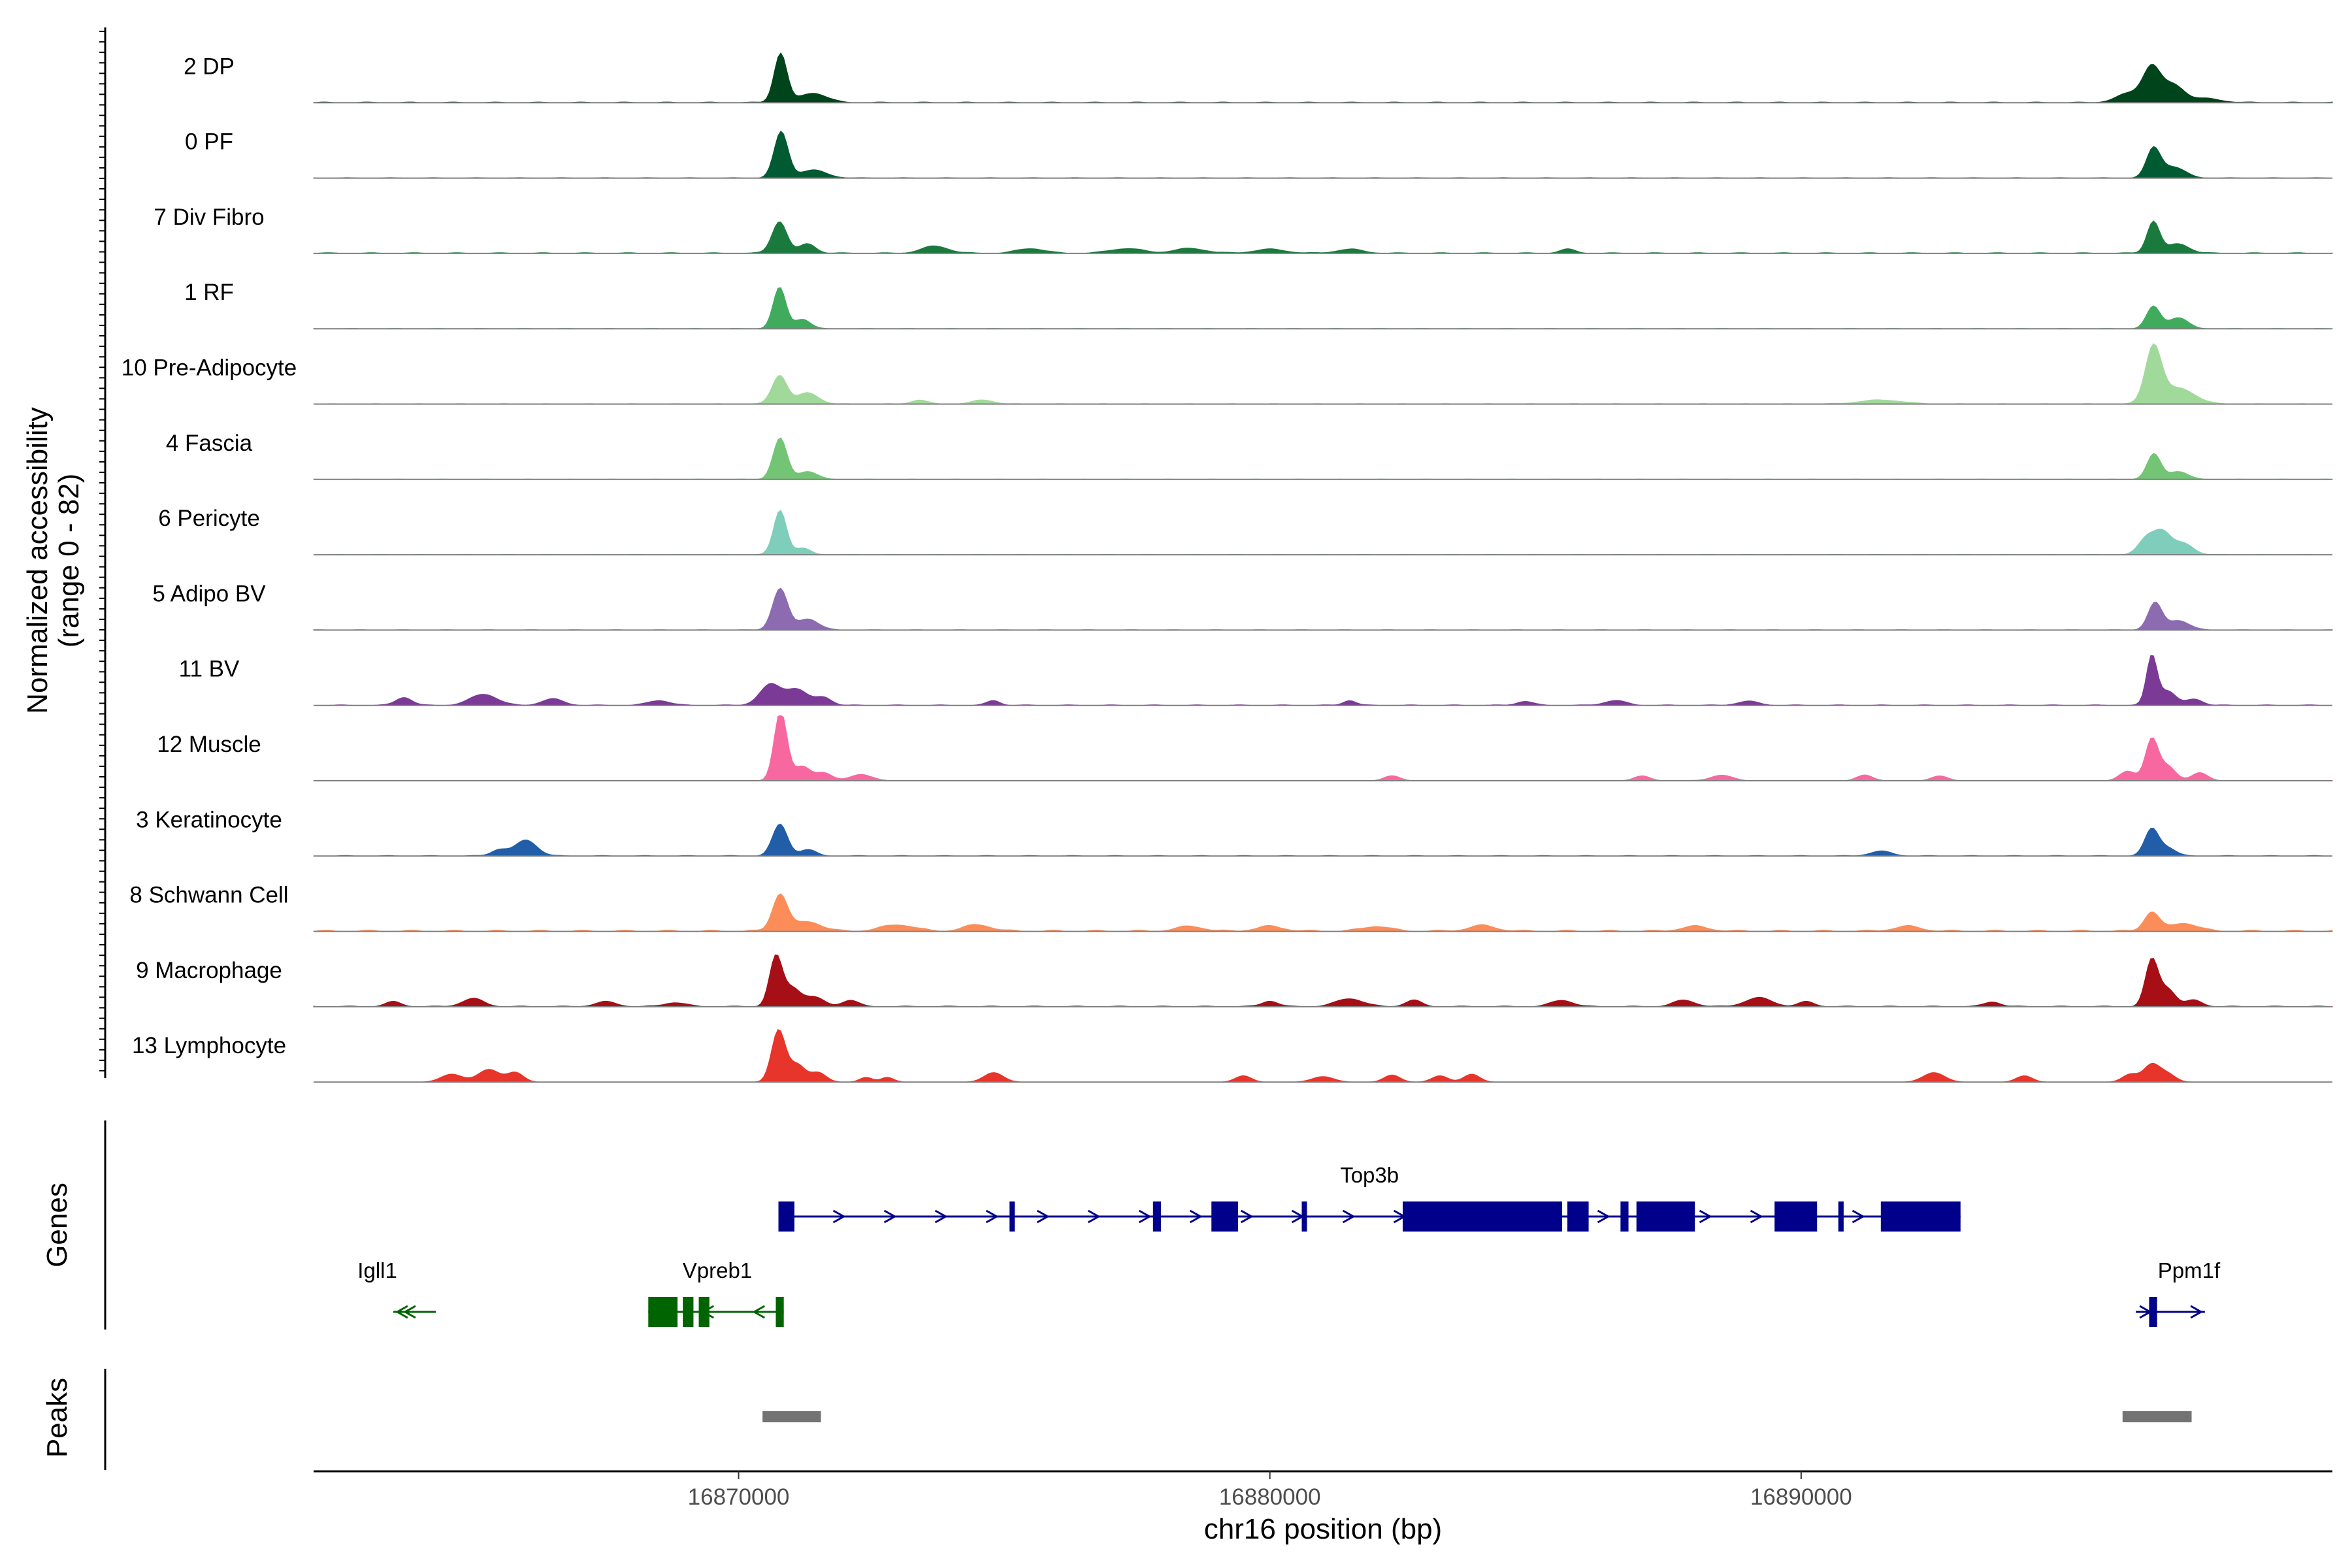  Describe the element at coordinates (209, 819) in the screenshot. I see `coverage-track-label: 3 Keratinocyte` at that location.